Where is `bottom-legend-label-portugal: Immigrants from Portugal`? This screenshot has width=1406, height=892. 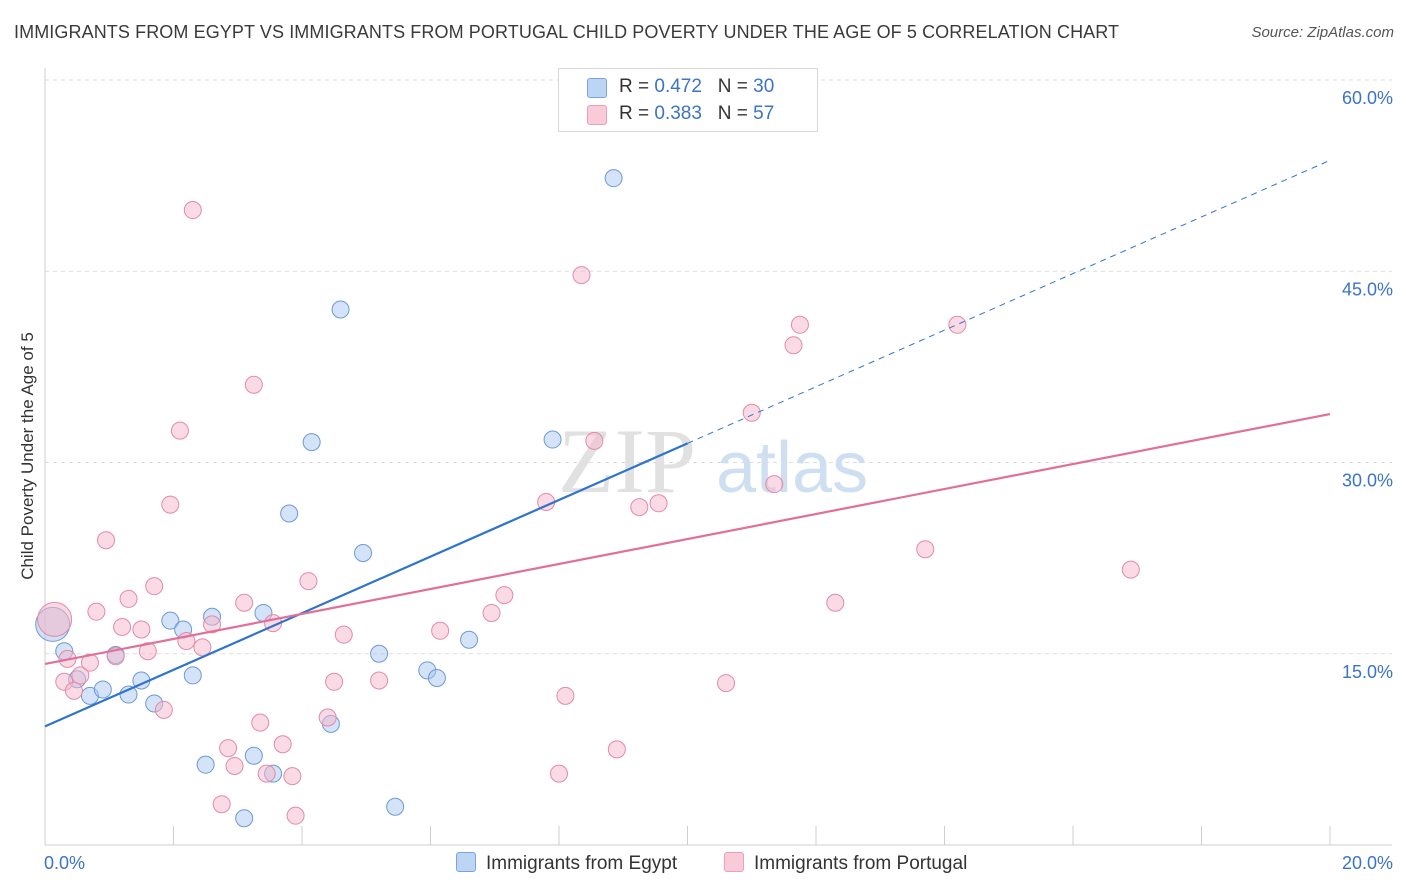 bottom-legend-label-portugal: Immigrants from Portugal is located at coordinates (861, 863).